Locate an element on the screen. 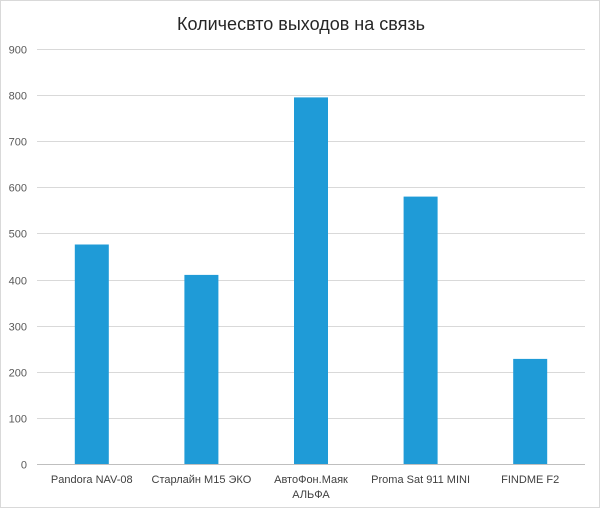  x-category-label-line: FINDME F2 is located at coordinates (530, 480).